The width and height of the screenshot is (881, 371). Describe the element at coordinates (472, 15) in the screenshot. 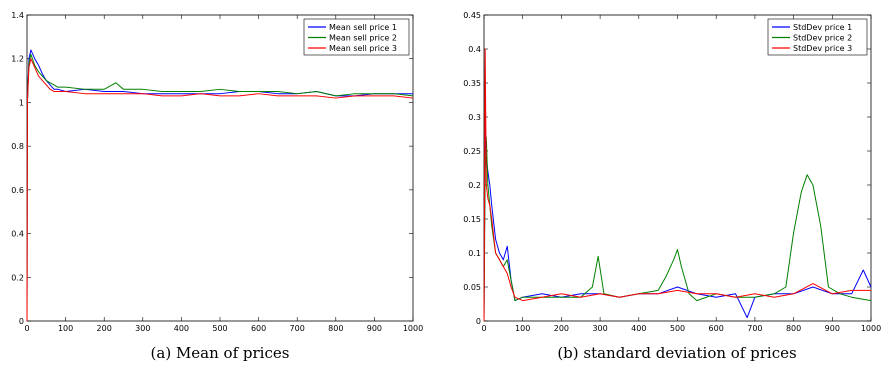

I see `chart-b-ytick-label: 0.45` at that location.